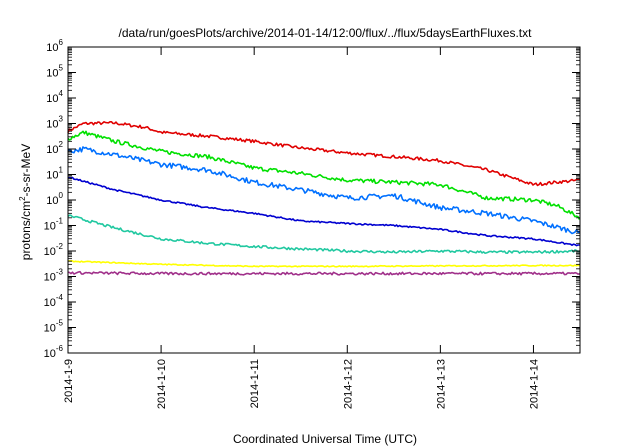  I want to click on y-tick-label: 10¹, so click(54, 174).